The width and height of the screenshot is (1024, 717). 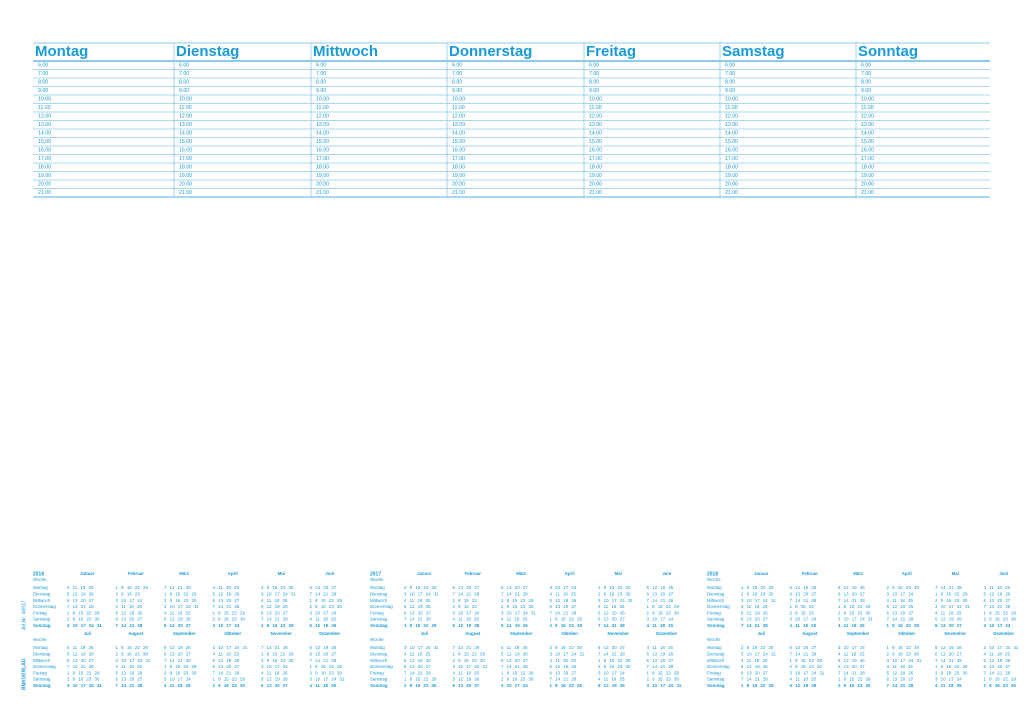 I want to click on month-name: Juli, so click(x=424, y=633).